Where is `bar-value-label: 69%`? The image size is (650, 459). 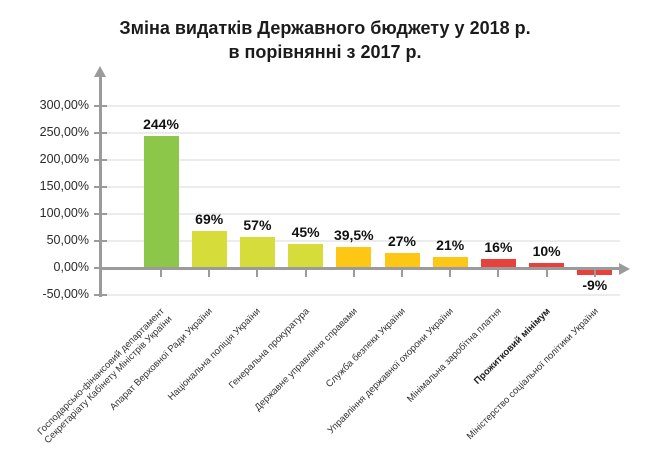
bar-value-label: 69% is located at coordinates (209, 218).